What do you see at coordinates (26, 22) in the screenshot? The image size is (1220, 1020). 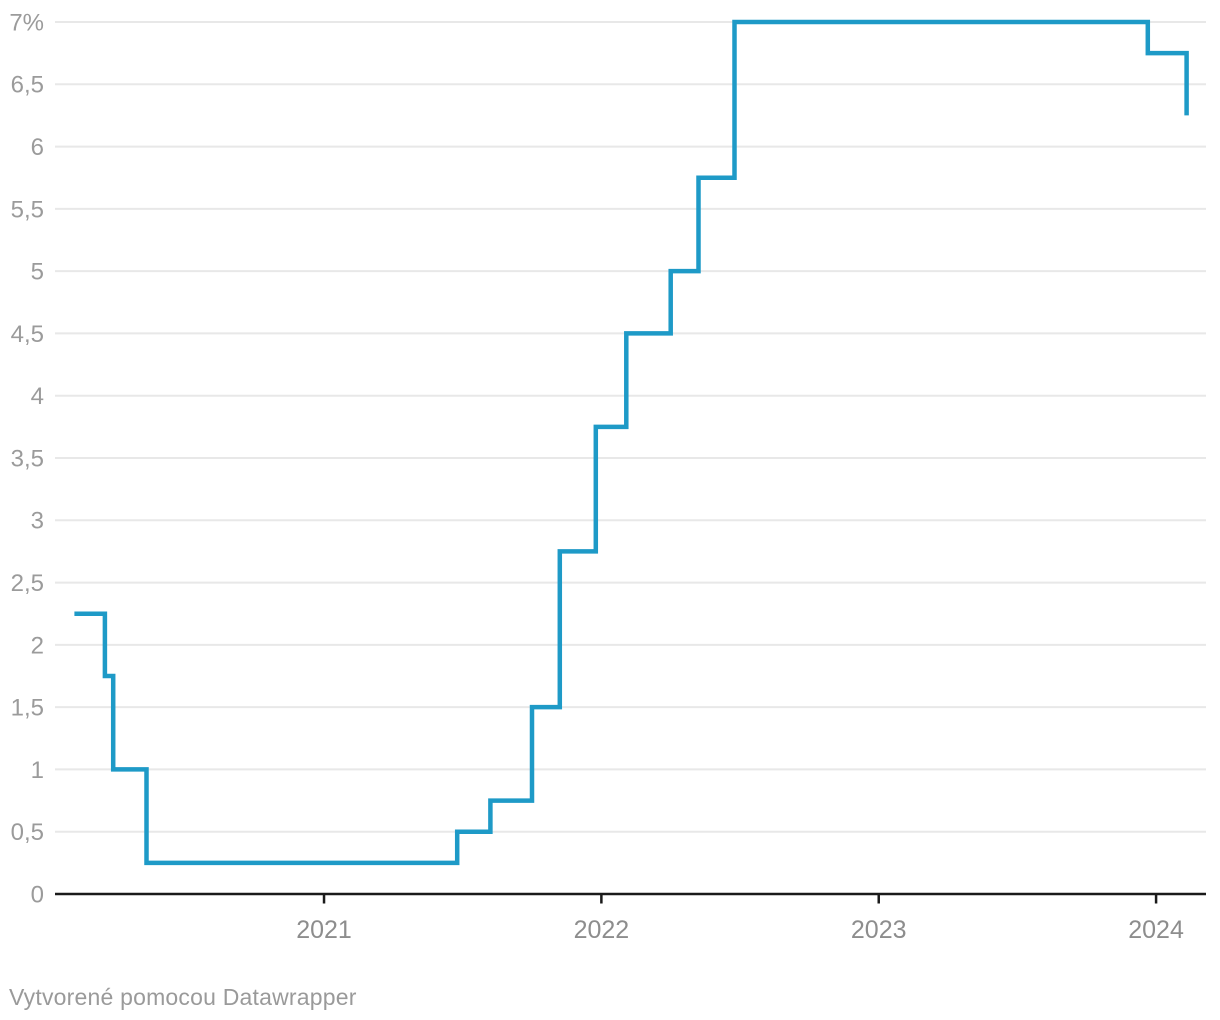 I see `y-axis-label: 7%` at bounding box center [26, 22].